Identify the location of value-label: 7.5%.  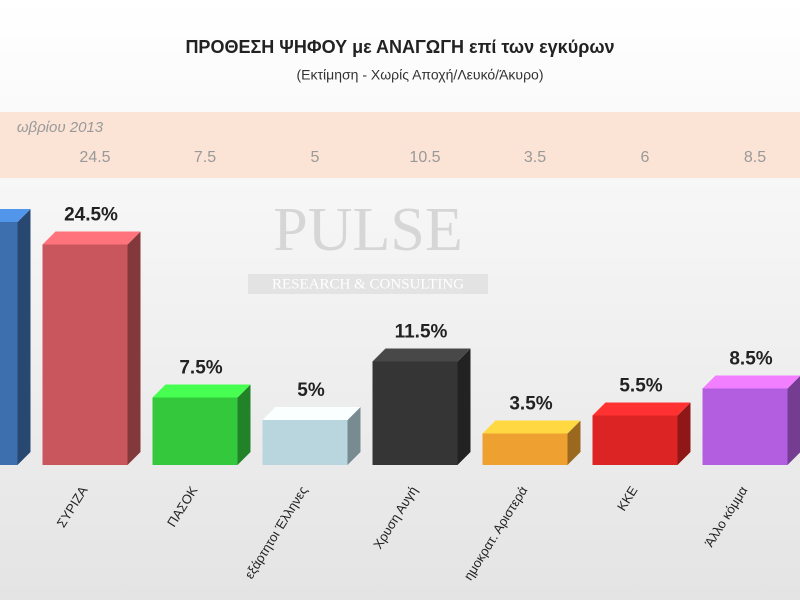
(200, 368).